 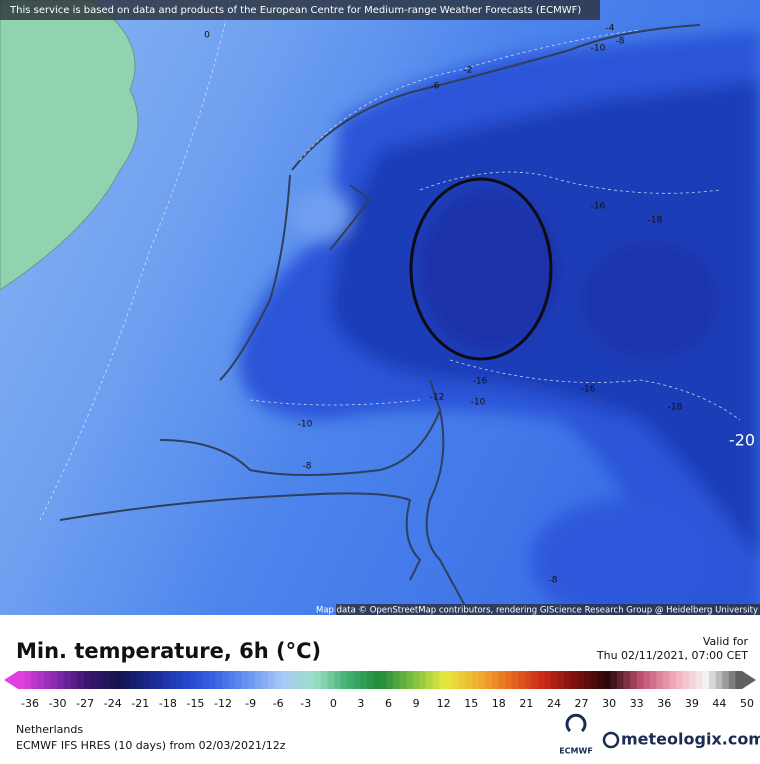 I want to click on colorbar-tick-label: 44, so click(x=719, y=703).